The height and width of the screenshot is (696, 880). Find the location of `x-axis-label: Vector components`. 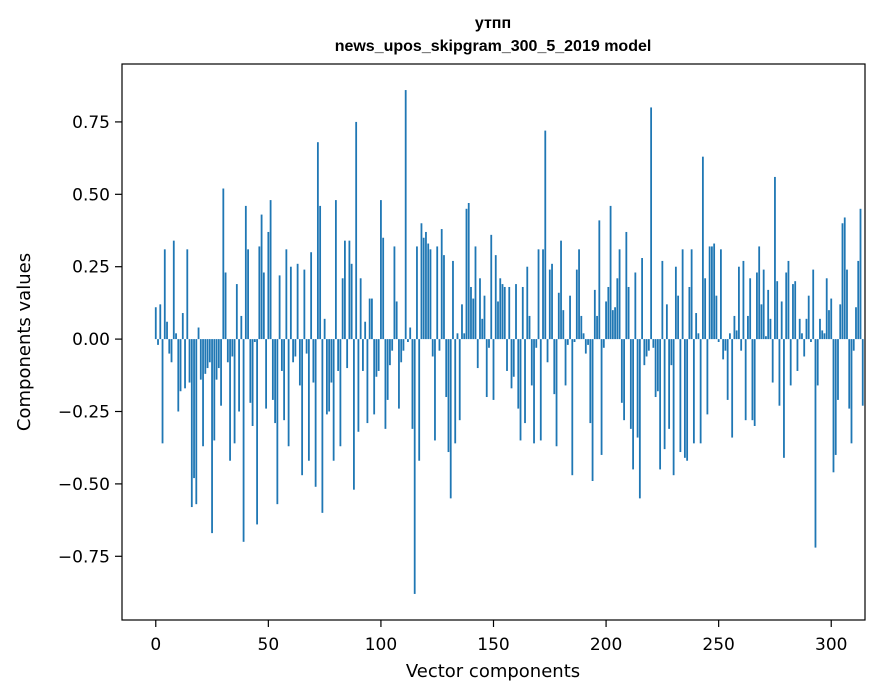

x-axis-label: Vector components is located at coordinates (493, 671).